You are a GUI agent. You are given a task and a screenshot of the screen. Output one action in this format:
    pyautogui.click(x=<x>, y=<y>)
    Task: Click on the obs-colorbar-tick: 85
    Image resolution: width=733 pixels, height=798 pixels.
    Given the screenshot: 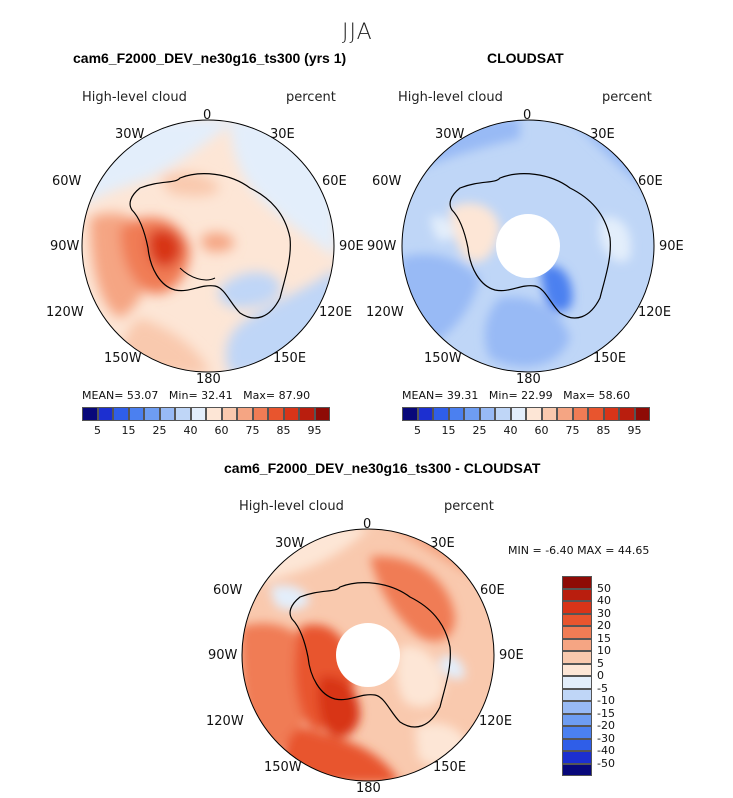 What is the action you would take?
    pyautogui.click(x=603, y=430)
    